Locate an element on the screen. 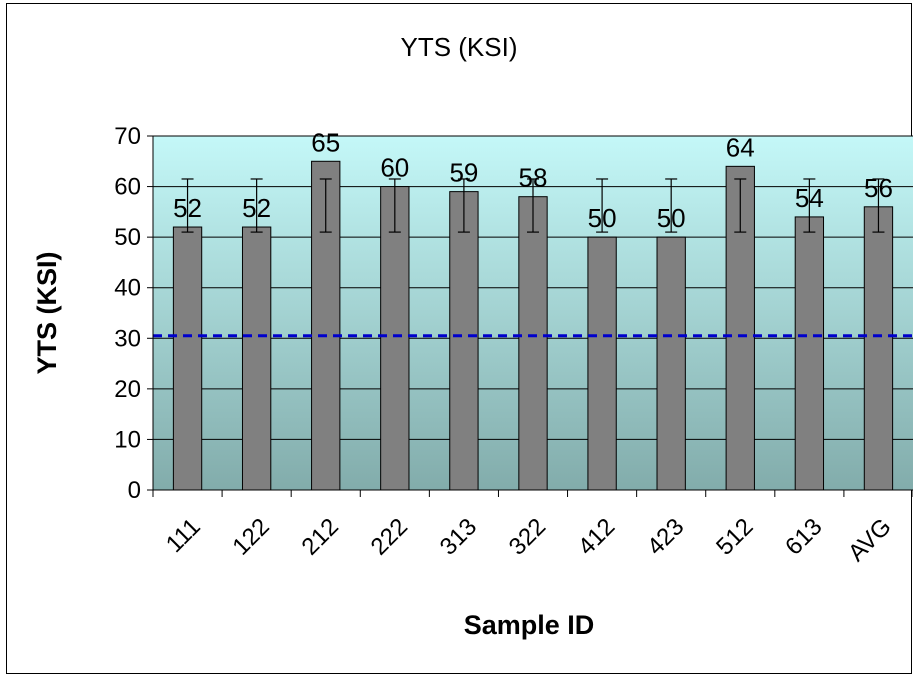 The width and height of the screenshot is (915, 677). y-tick-label: 10 is located at coordinates (127, 439).